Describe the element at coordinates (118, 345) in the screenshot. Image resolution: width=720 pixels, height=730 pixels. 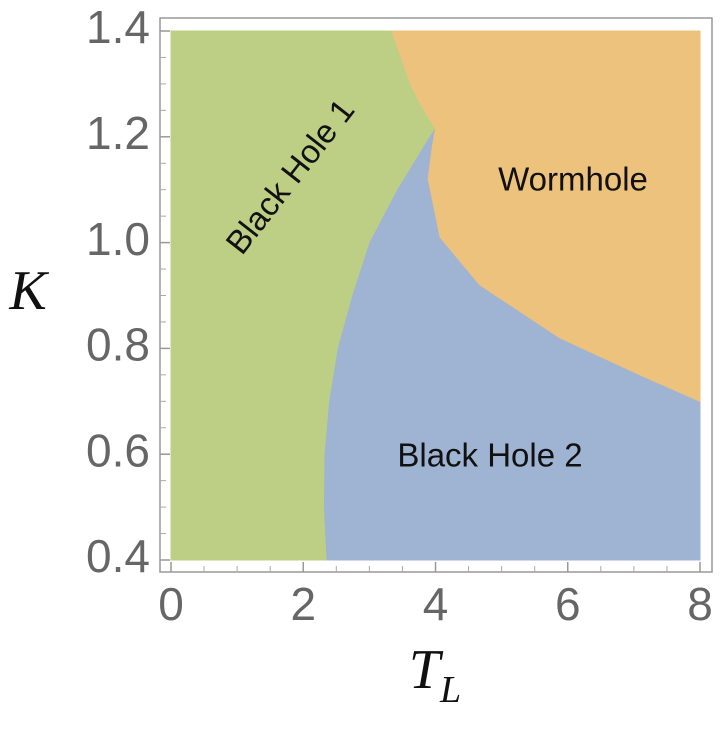
I see `y-tick-label: 0.8` at that location.